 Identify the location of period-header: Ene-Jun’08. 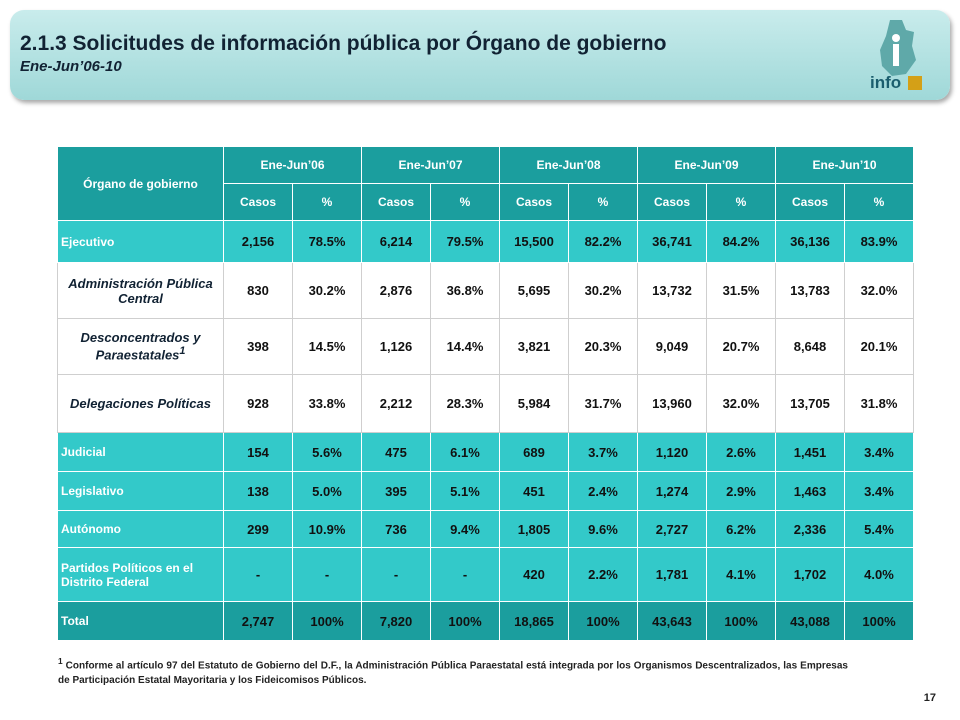
(568, 165).